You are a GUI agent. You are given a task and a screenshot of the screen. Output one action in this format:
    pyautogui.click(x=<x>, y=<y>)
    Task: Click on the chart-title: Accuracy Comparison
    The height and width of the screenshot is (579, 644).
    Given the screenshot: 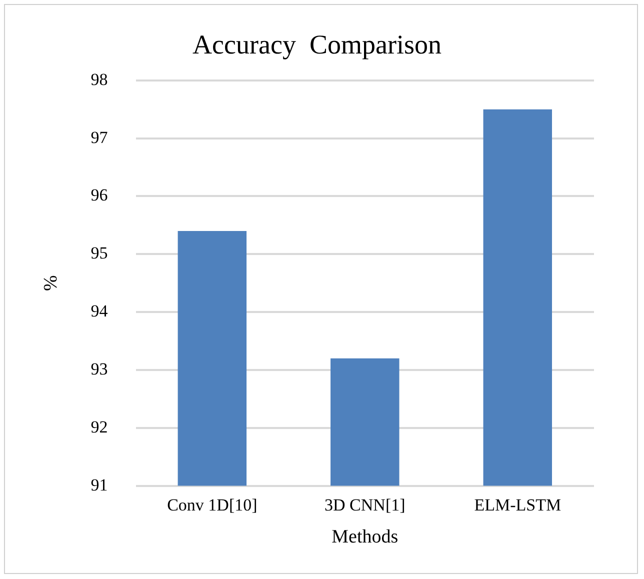 What is the action you would take?
    pyautogui.click(x=317, y=44)
    